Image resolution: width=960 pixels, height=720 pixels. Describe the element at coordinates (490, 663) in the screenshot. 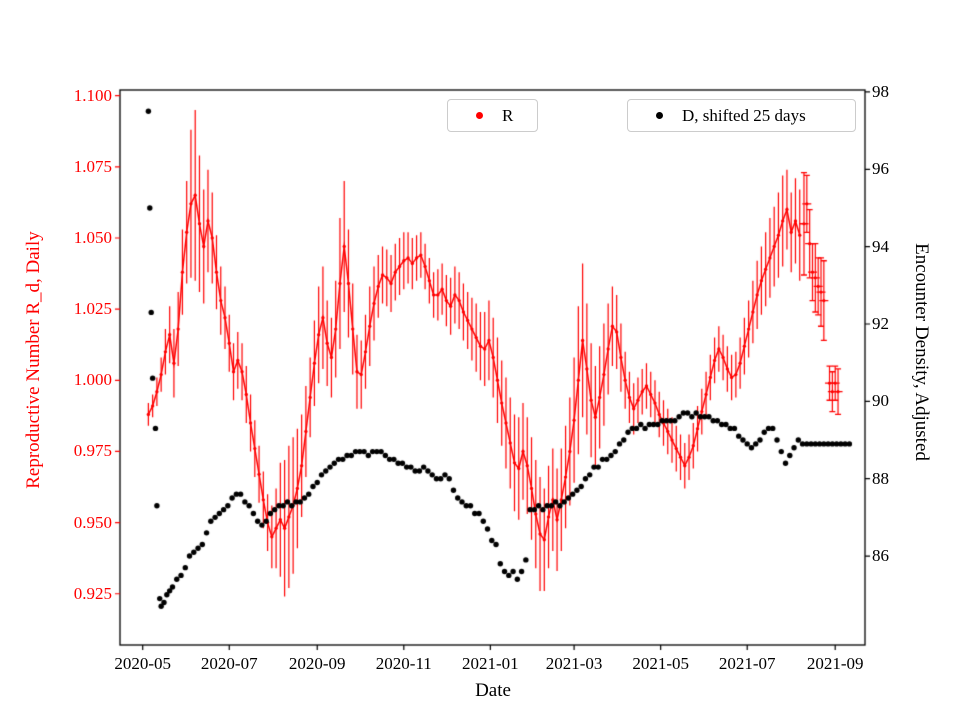

I see `x-tick-label: 2021-01` at that location.